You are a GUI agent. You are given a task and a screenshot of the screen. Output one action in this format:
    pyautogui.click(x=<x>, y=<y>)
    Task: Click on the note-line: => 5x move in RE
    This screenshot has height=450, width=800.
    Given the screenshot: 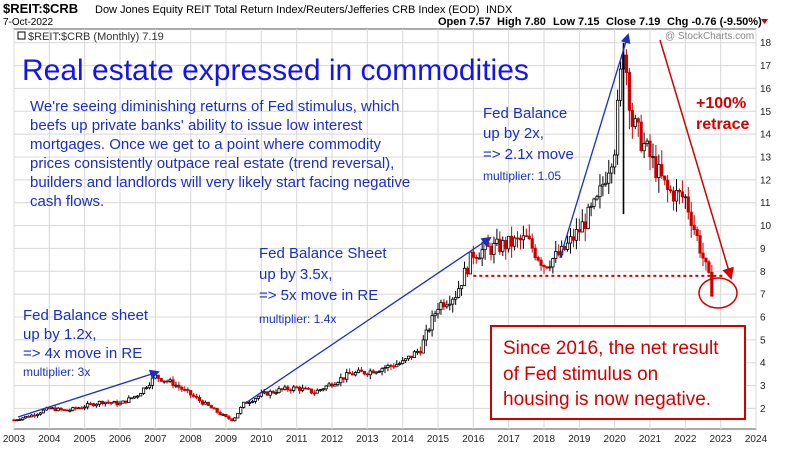 What is the action you would take?
    pyautogui.click(x=318, y=295)
    